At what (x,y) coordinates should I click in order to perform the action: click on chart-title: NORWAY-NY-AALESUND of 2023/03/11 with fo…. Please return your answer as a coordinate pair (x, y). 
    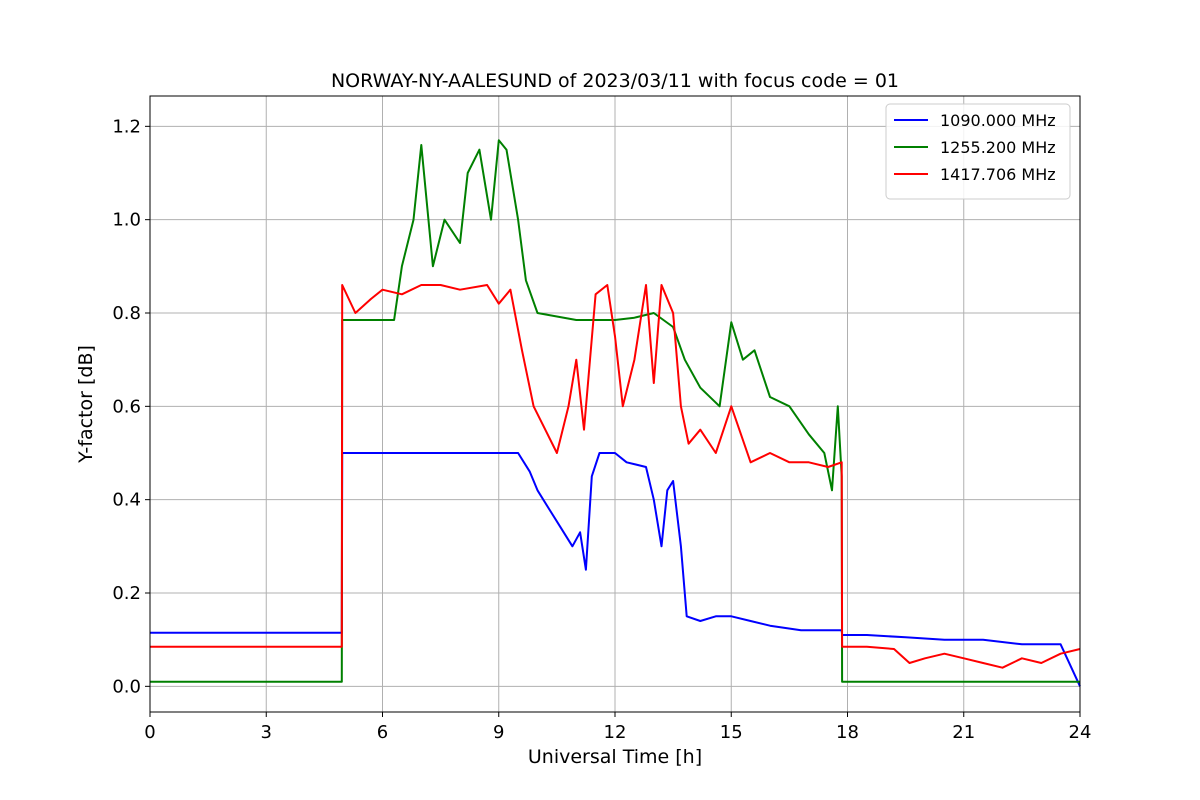
    Looking at the image, I should click on (615, 81).